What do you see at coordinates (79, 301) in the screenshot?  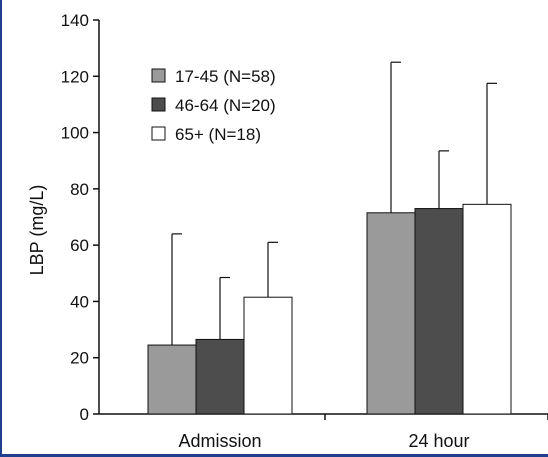 I see `y-tick-label: 40` at bounding box center [79, 301].